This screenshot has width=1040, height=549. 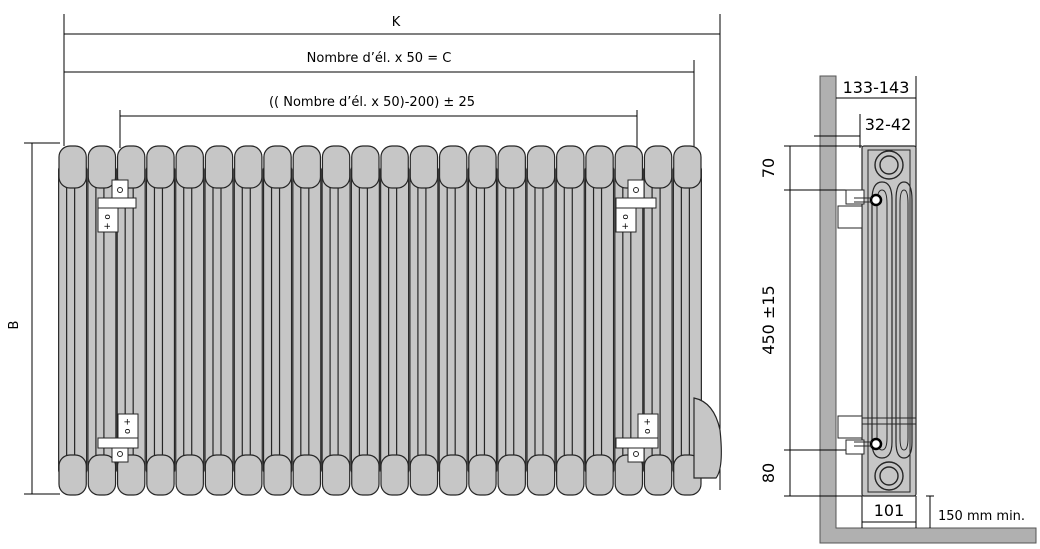 I want to click on dimension-c: Nombre d’él. x 50 = C, so click(x=379, y=99).